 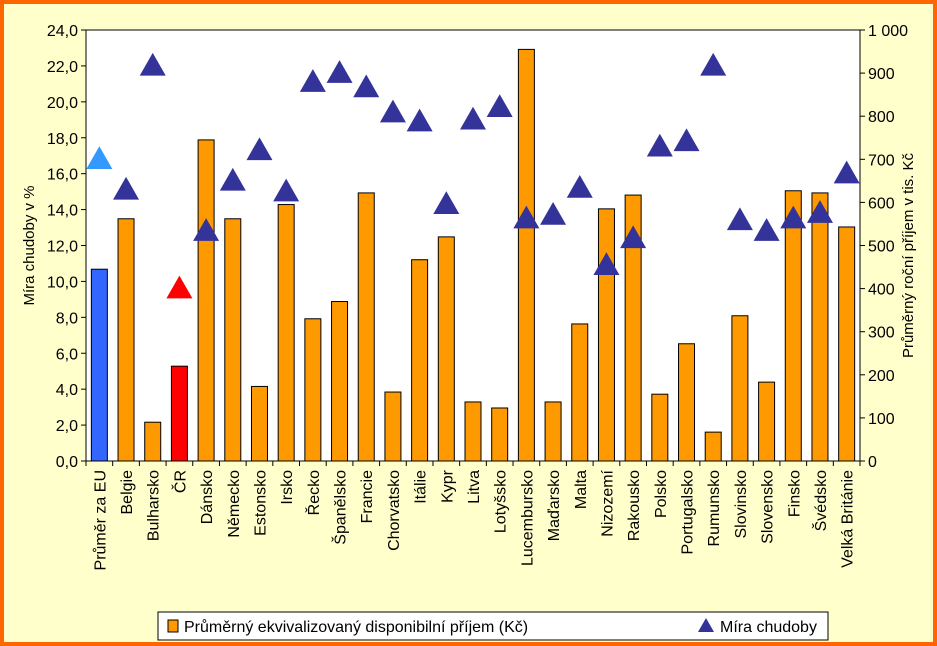 What do you see at coordinates (62, 103) in the screenshot?
I see `left-tick-label: 20,0` at bounding box center [62, 103].